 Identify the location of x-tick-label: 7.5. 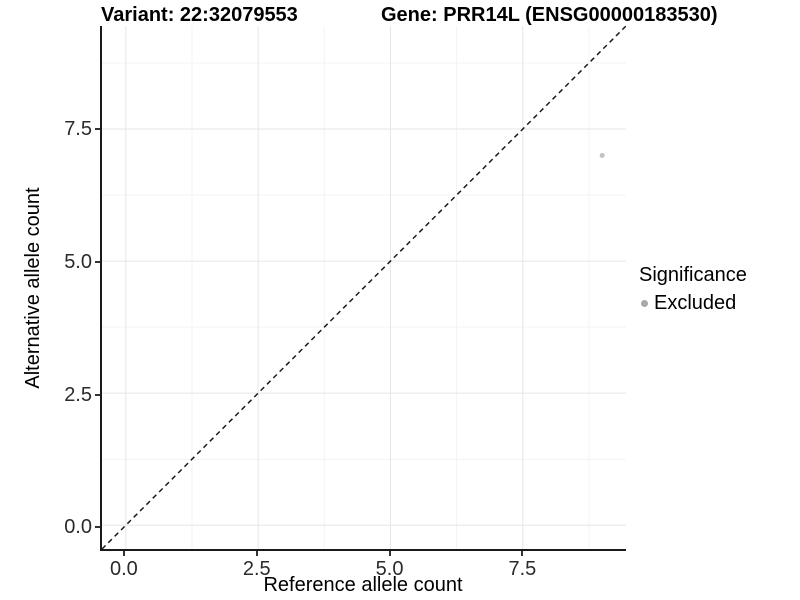
(522, 569).